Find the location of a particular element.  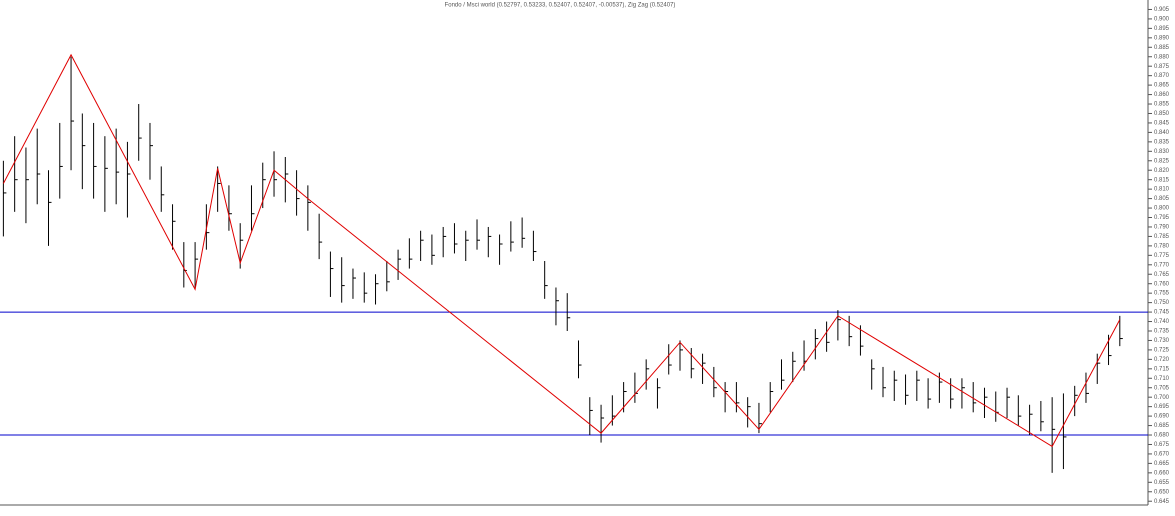

y-tick-label: 0.855 is located at coordinates (1162, 105).